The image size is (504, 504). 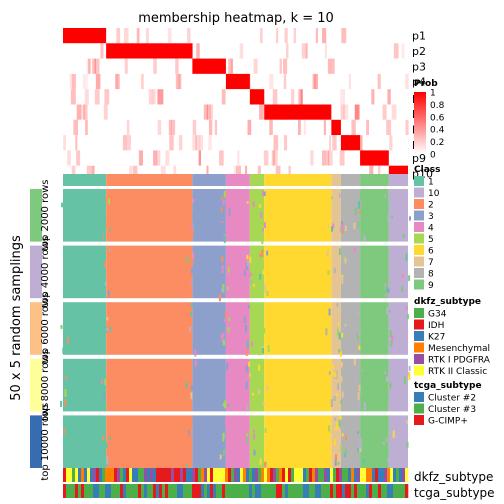 What do you see at coordinates (45, 442) in the screenshot?
I see `sampling-group-label: top 10000 rows` at bounding box center [45, 442].